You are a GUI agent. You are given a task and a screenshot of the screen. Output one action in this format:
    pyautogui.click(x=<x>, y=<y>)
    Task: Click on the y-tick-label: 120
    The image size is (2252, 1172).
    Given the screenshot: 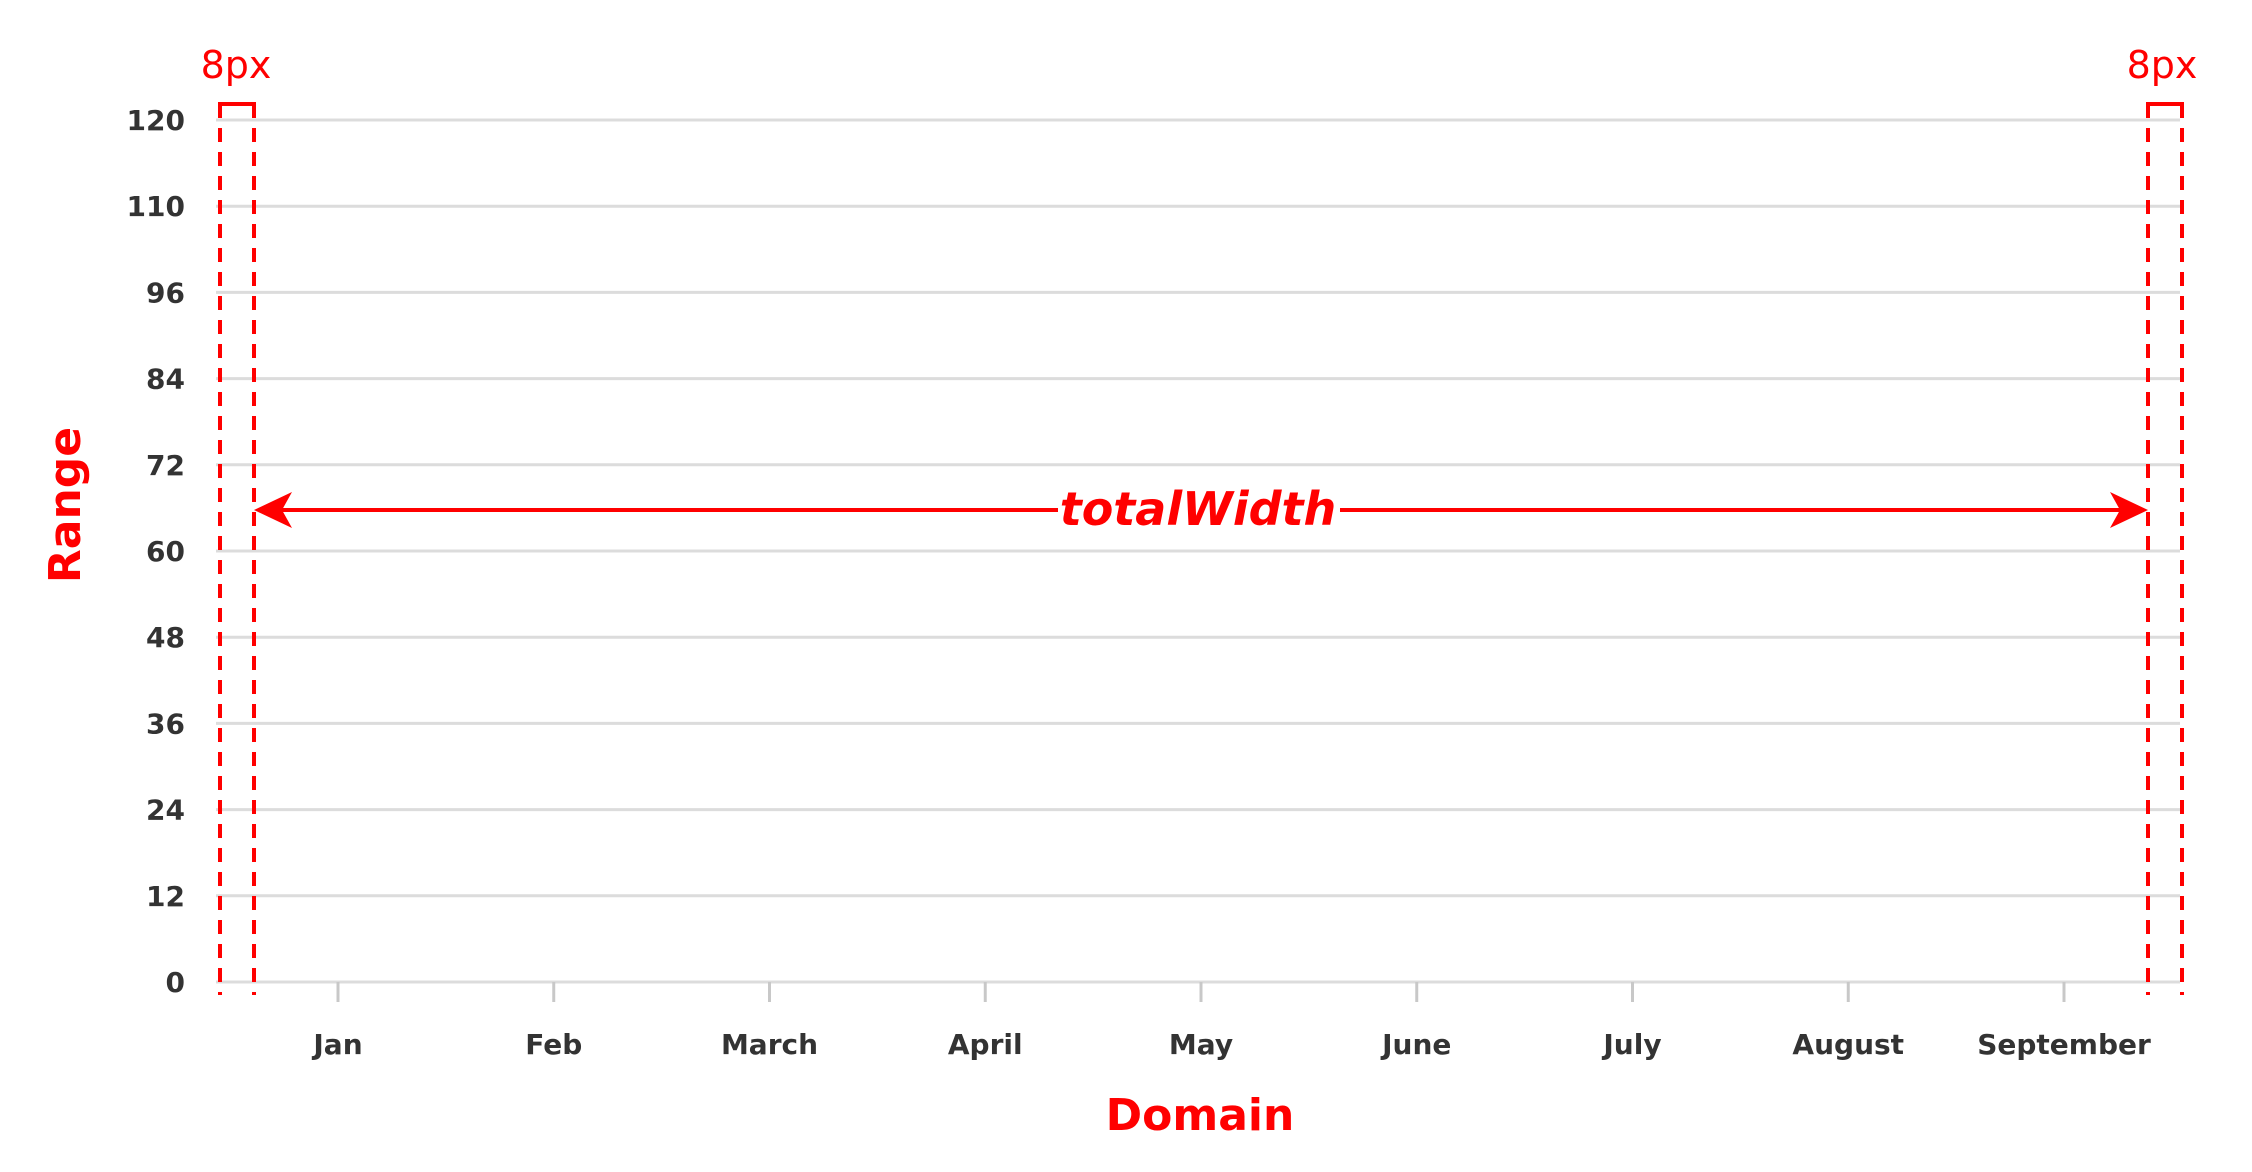 What is the action you would take?
    pyautogui.click(x=156, y=120)
    